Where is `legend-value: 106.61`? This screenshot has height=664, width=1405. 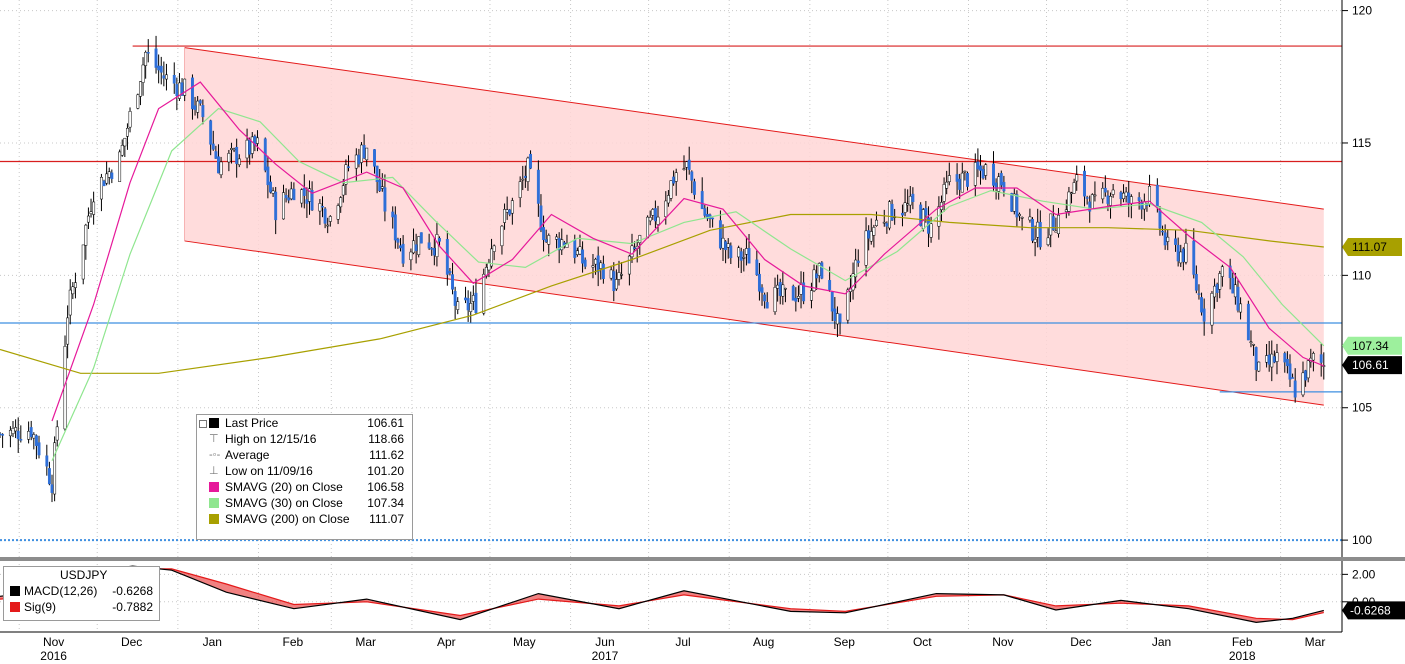
legend-value: 106.61 is located at coordinates (385, 423).